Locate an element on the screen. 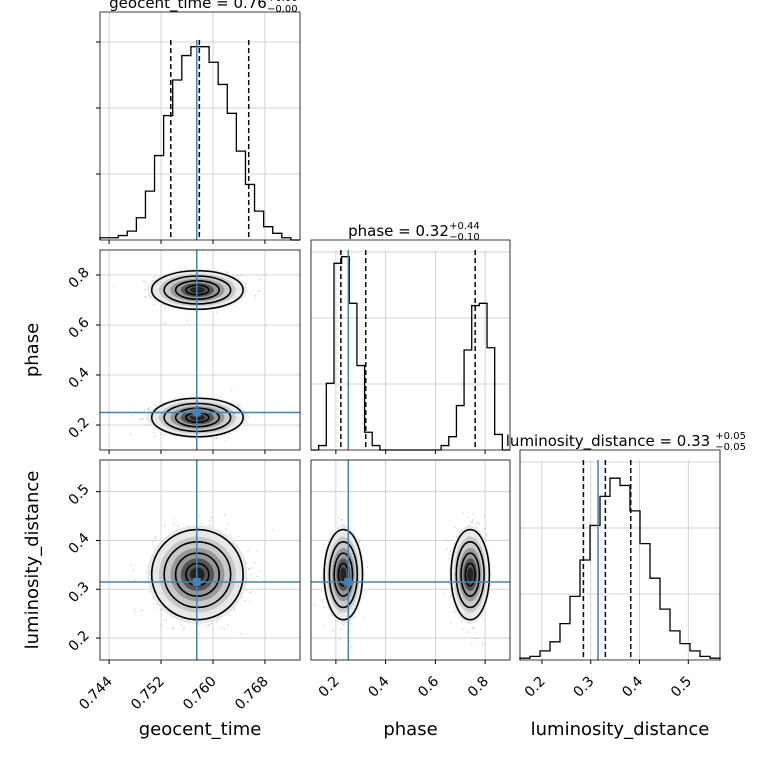 This screenshot has width=760, height=760. panel-title: geocent_time = 0.76+0.00−0.00 is located at coordinates (203, 7).